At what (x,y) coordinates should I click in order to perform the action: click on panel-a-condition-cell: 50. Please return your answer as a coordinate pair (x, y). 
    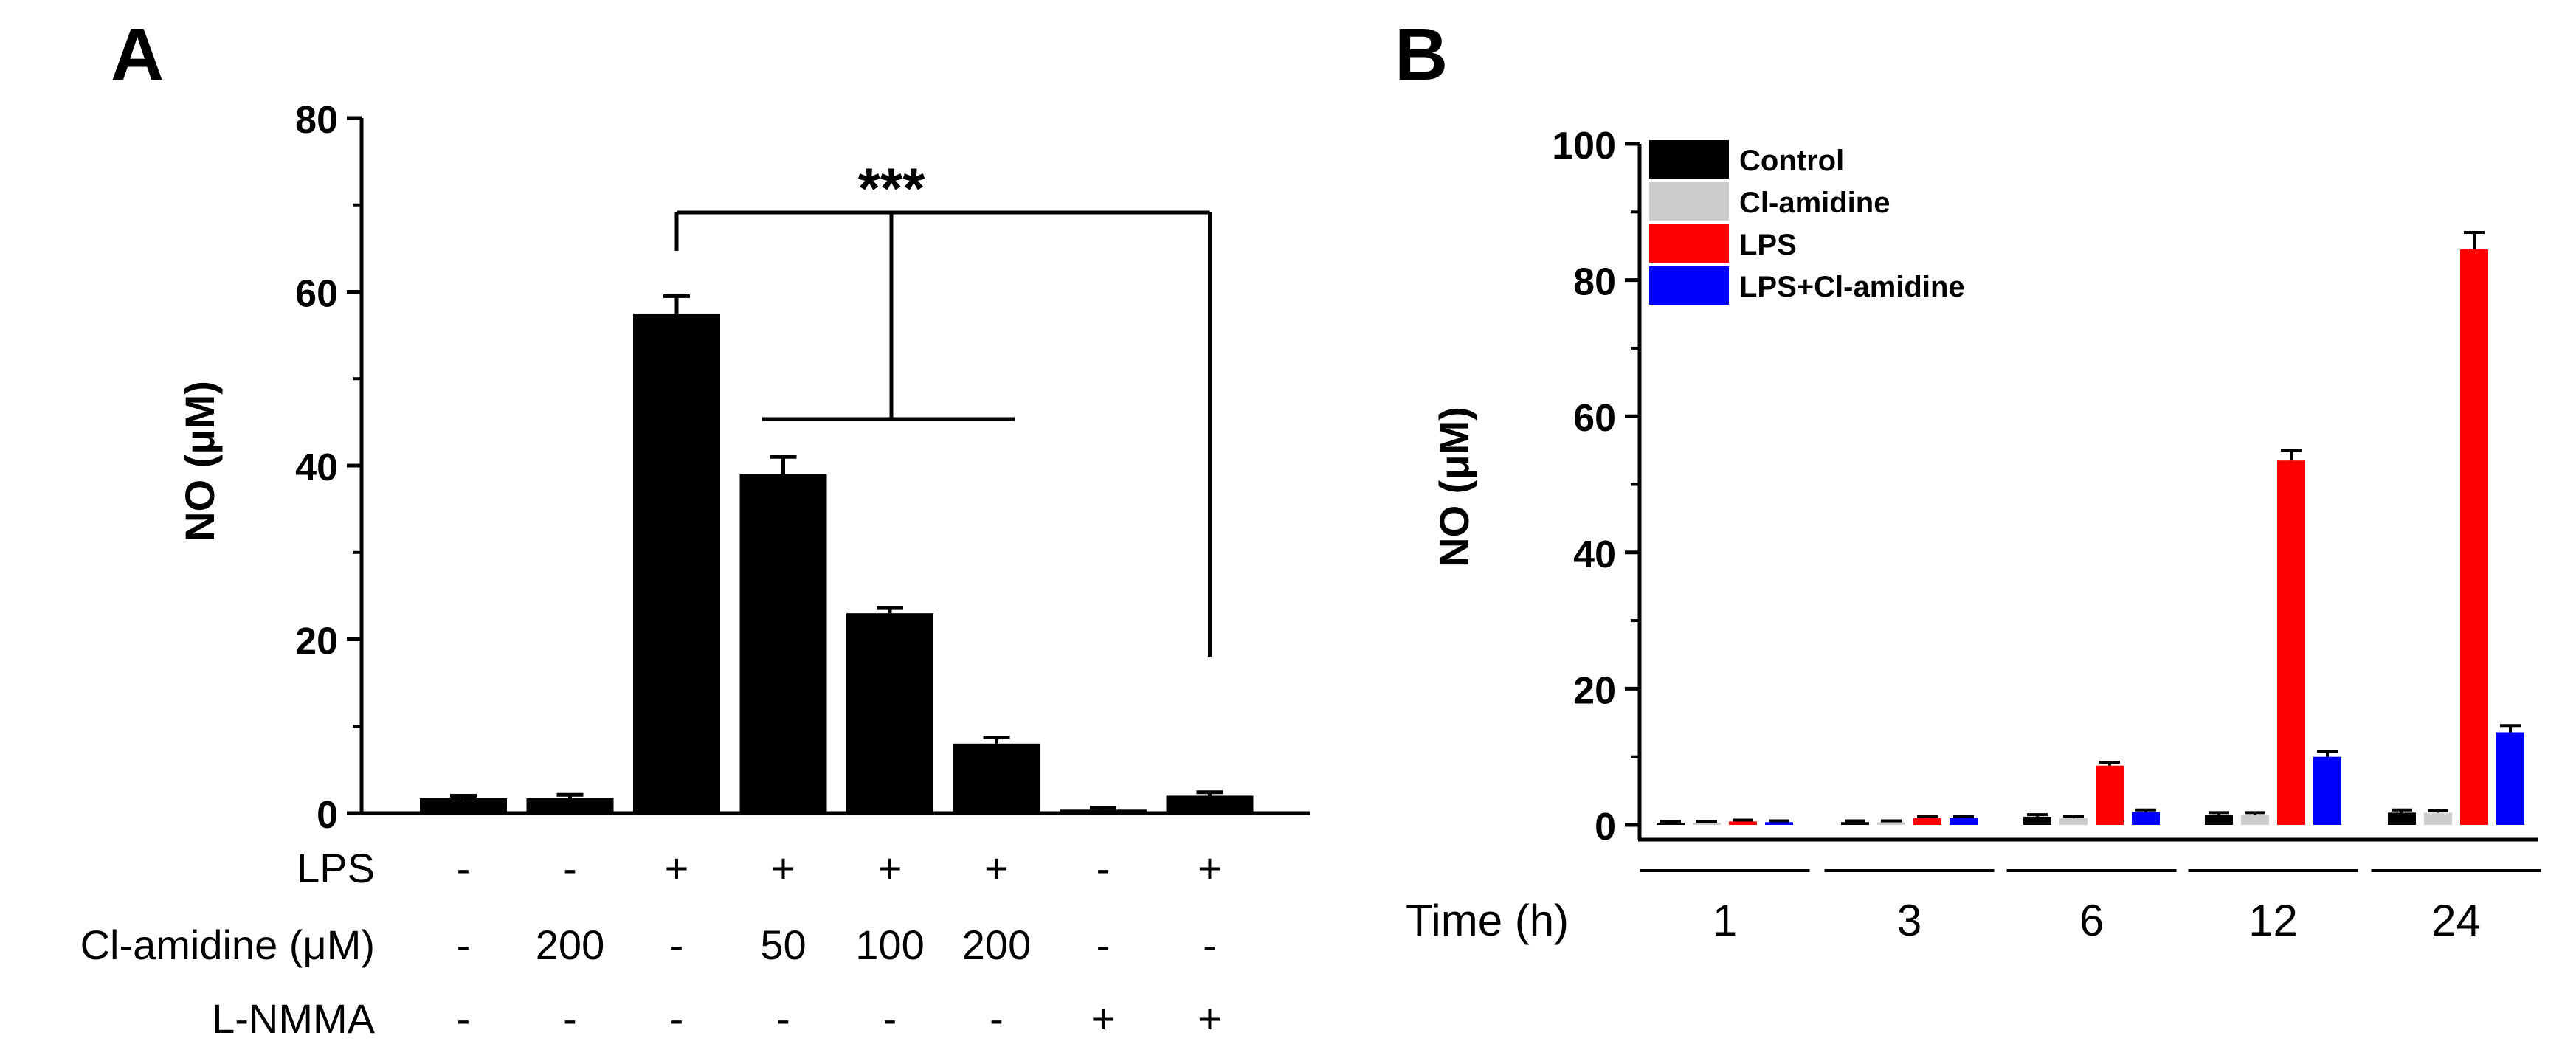
    Looking at the image, I should click on (783, 945).